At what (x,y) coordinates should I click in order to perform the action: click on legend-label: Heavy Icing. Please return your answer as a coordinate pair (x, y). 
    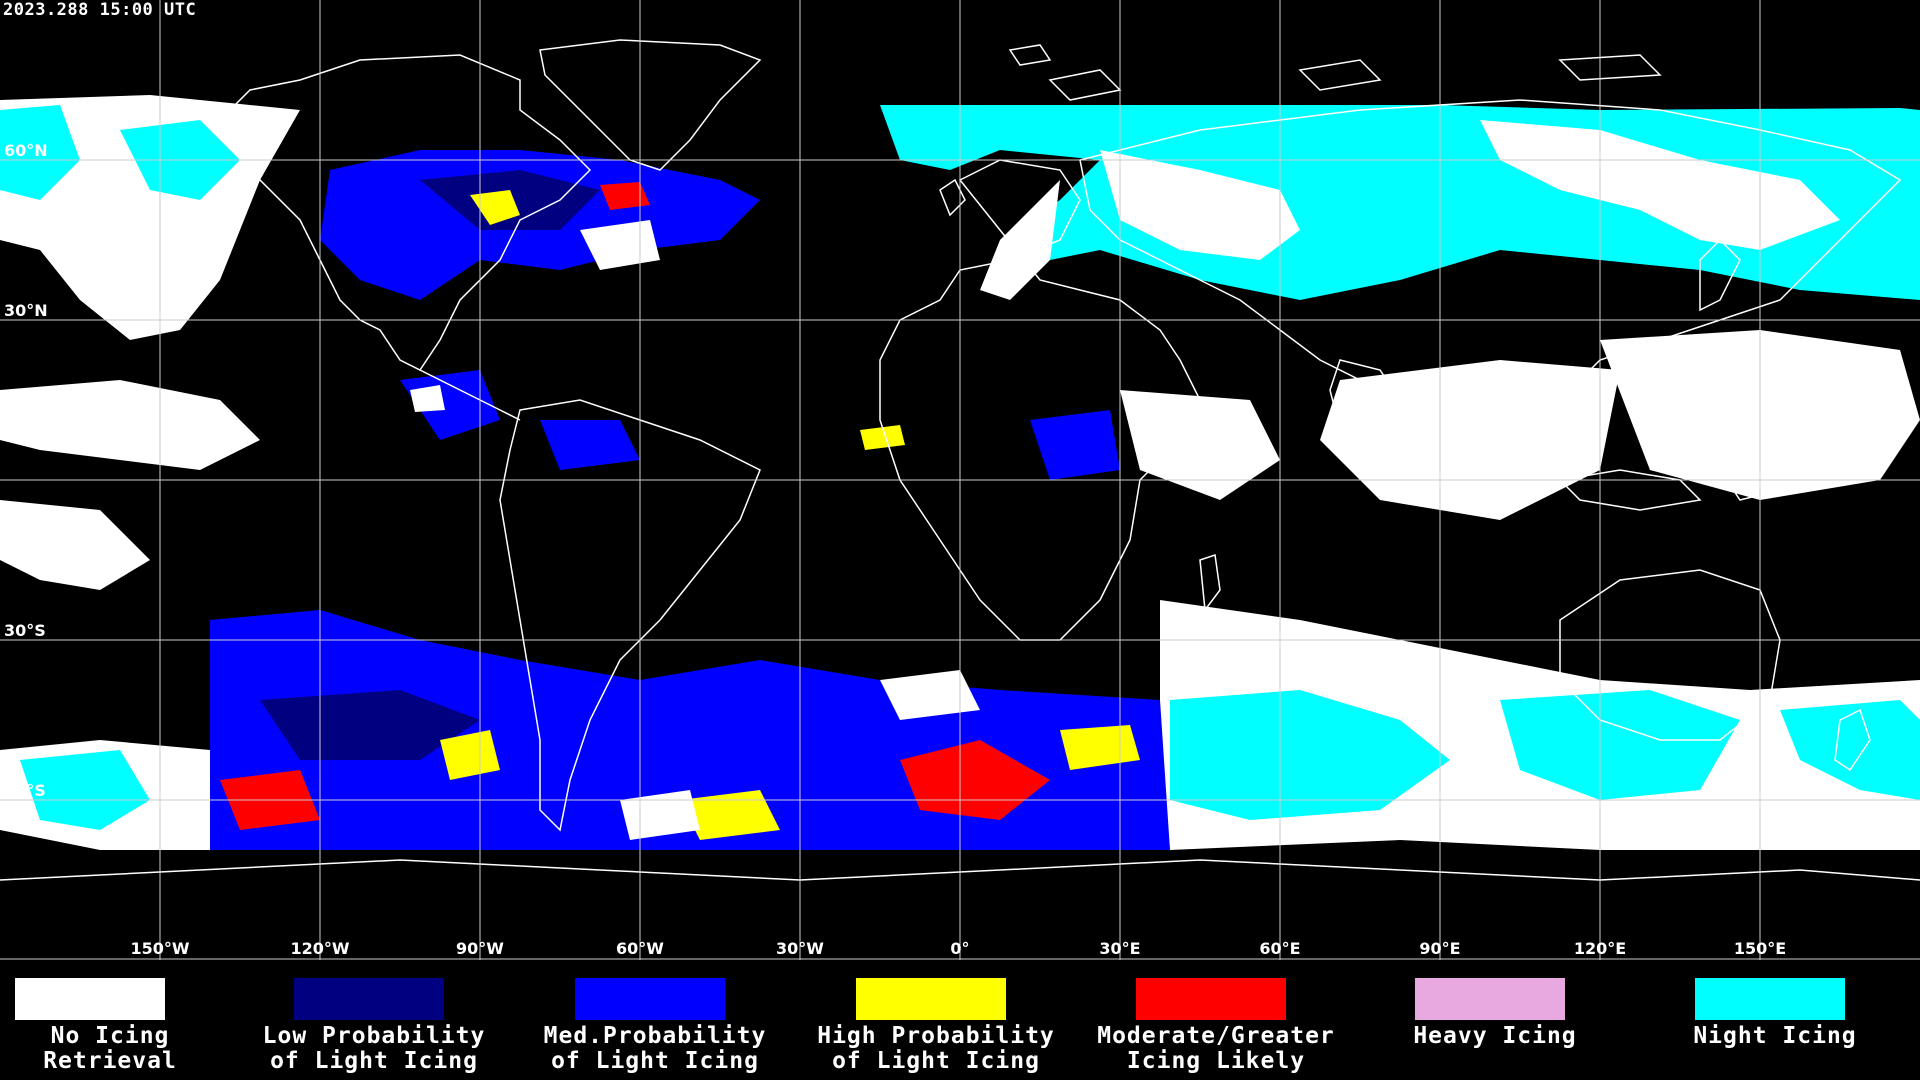
    Looking at the image, I should click on (1495, 1036).